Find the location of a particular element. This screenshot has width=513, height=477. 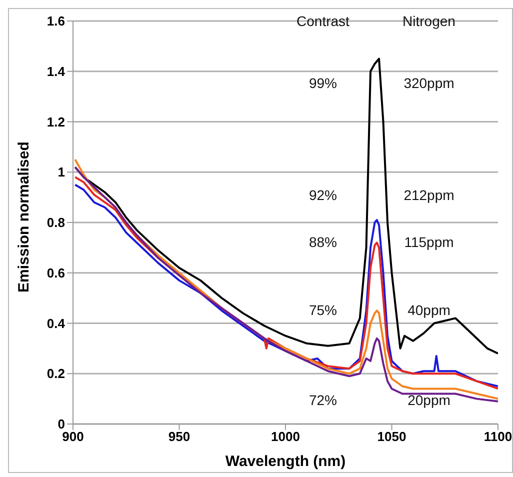

x-tick-label: 1100 is located at coordinates (498, 436).